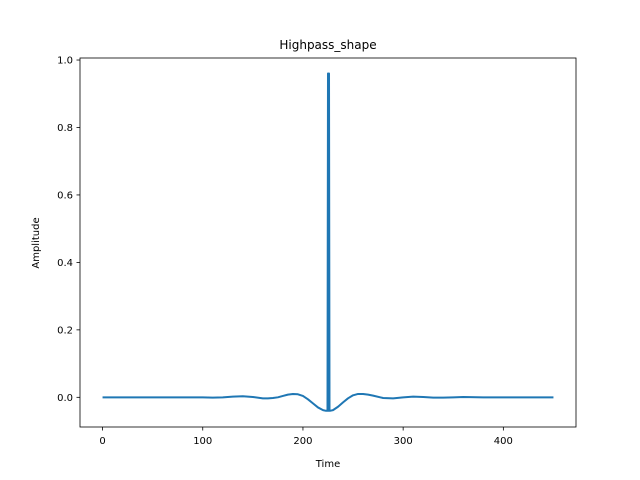 This screenshot has width=640, height=480. I want to click on x-tick-label: 100, so click(202, 441).